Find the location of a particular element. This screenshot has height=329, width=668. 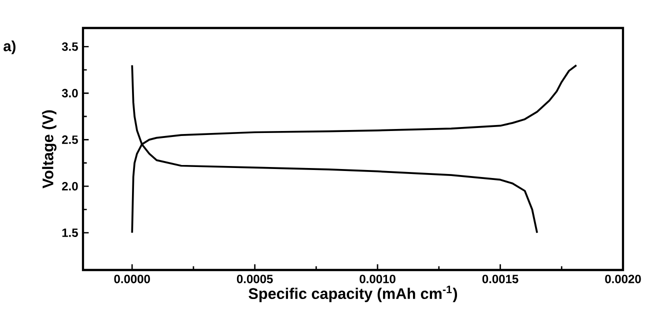

x-tick-label: 0.0015 is located at coordinates (500, 279).